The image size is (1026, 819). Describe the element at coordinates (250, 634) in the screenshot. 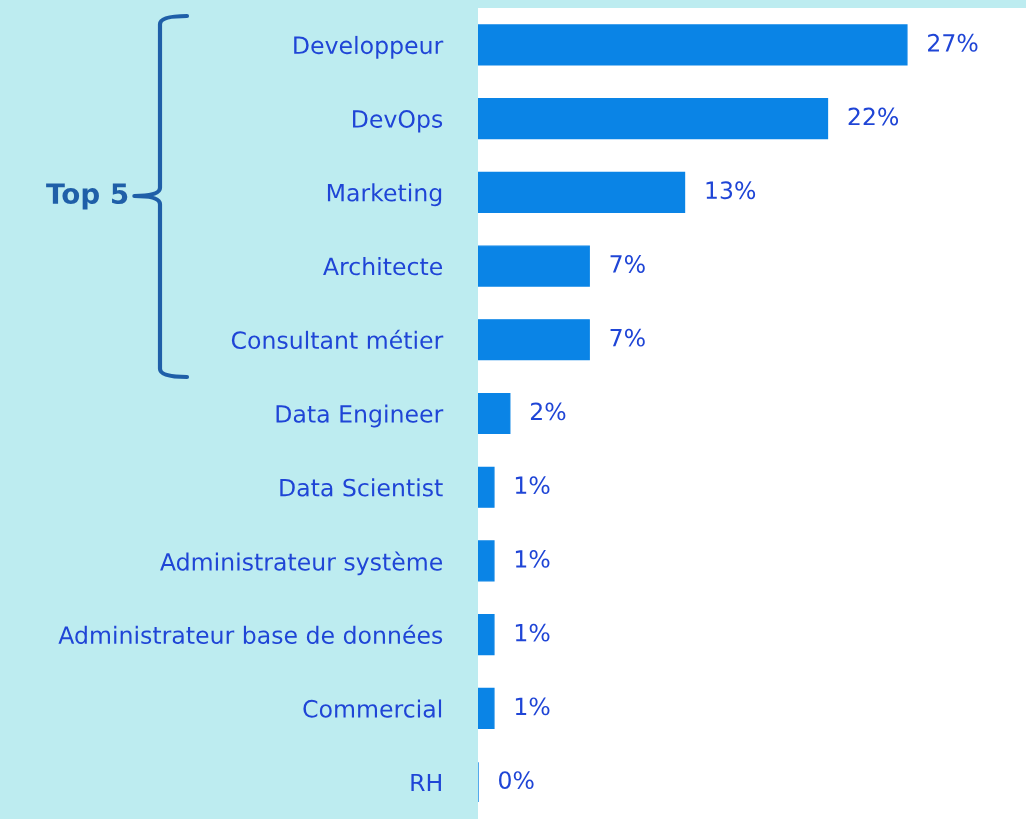

I see `y-tick-label: Administrateur base de données` at that location.